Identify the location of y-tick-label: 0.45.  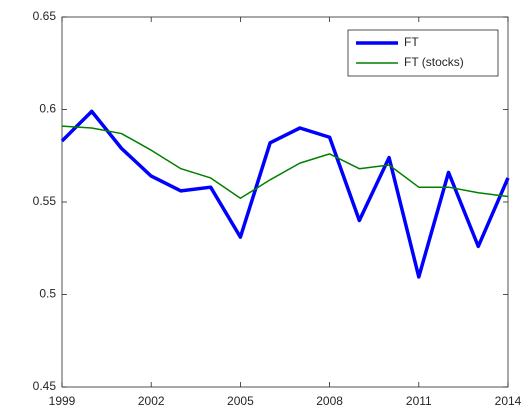
(45, 386).